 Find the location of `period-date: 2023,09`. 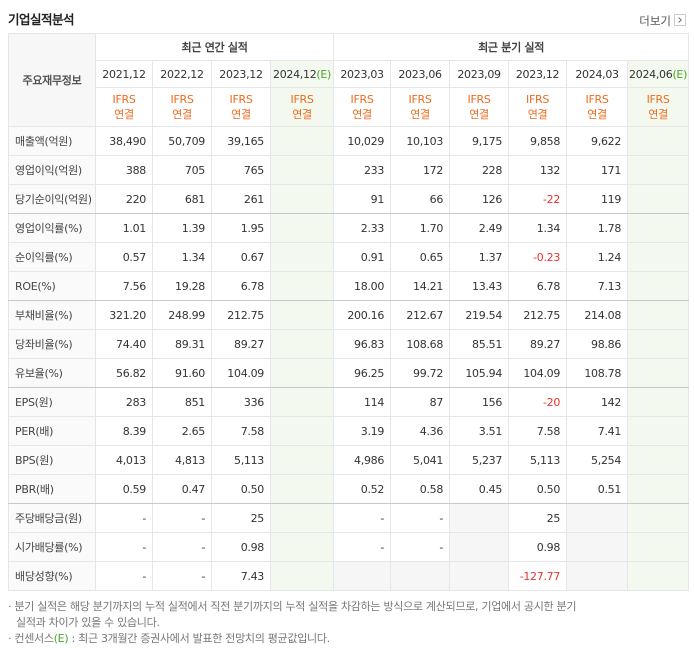

period-date: 2023,09 is located at coordinates (479, 74).